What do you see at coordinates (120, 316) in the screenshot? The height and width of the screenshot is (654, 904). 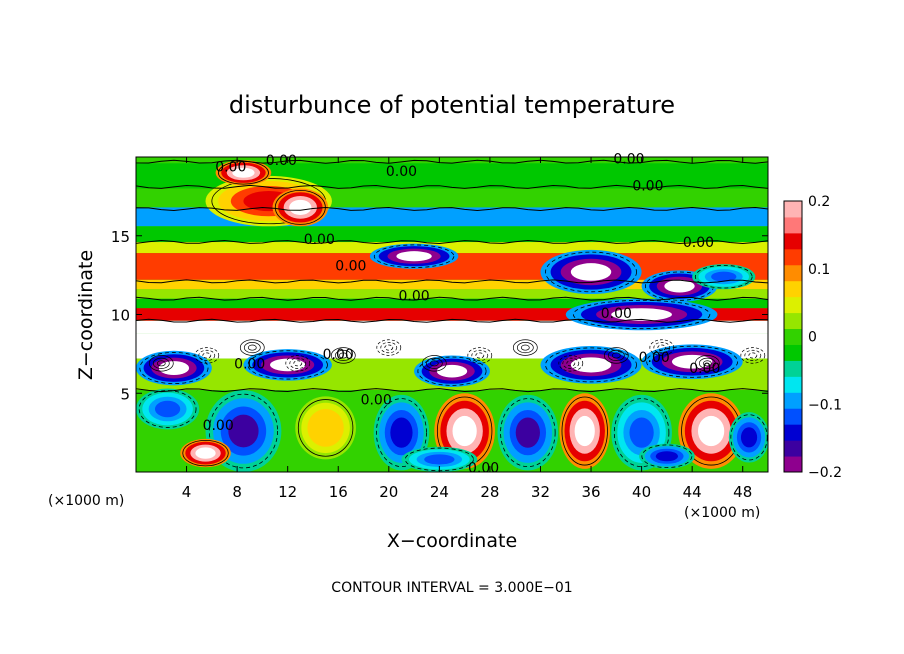 I see `y-tick-label: 10` at bounding box center [120, 316].